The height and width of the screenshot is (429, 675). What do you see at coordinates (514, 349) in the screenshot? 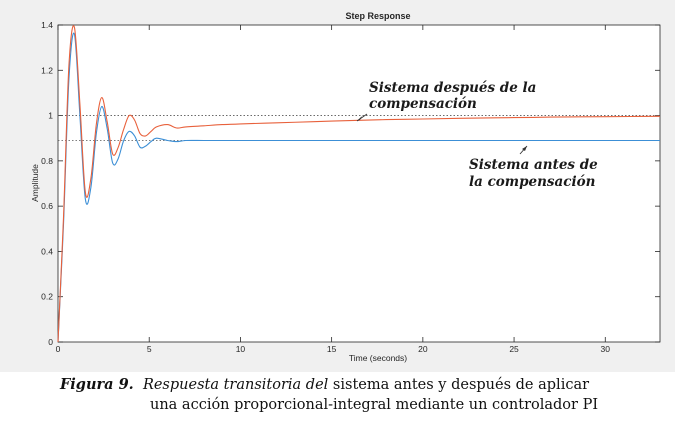
I see `x-tick-label: 25` at bounding box center [514, 349].